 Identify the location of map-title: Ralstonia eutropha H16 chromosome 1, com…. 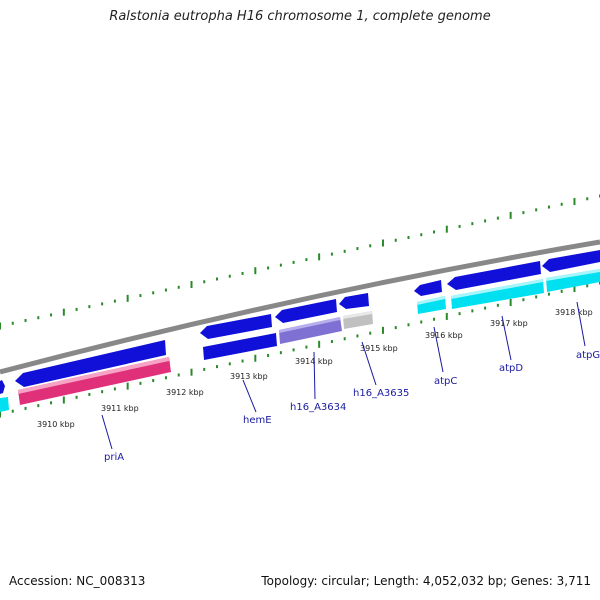
(300, 16).